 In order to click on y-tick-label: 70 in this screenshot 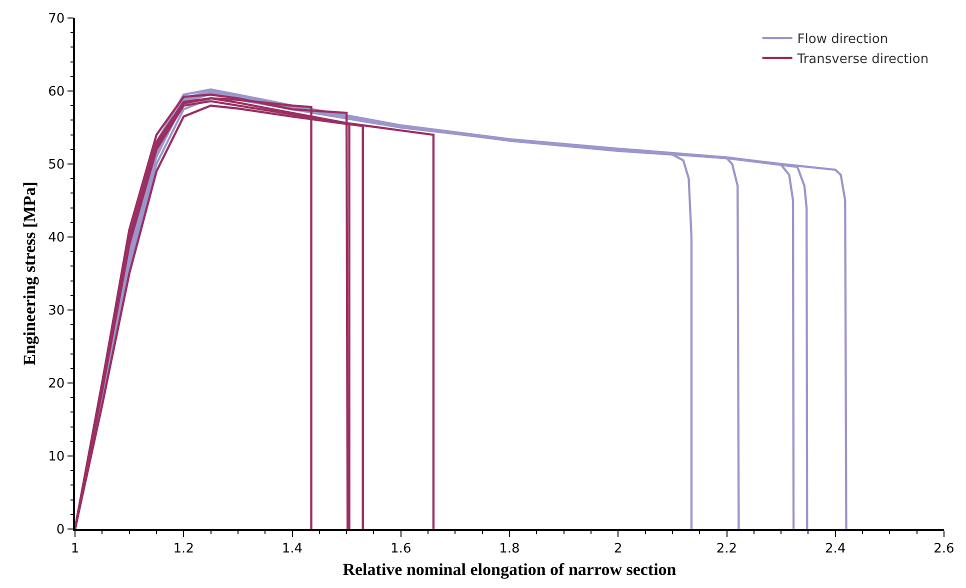, I will do `click(56, 19)`.